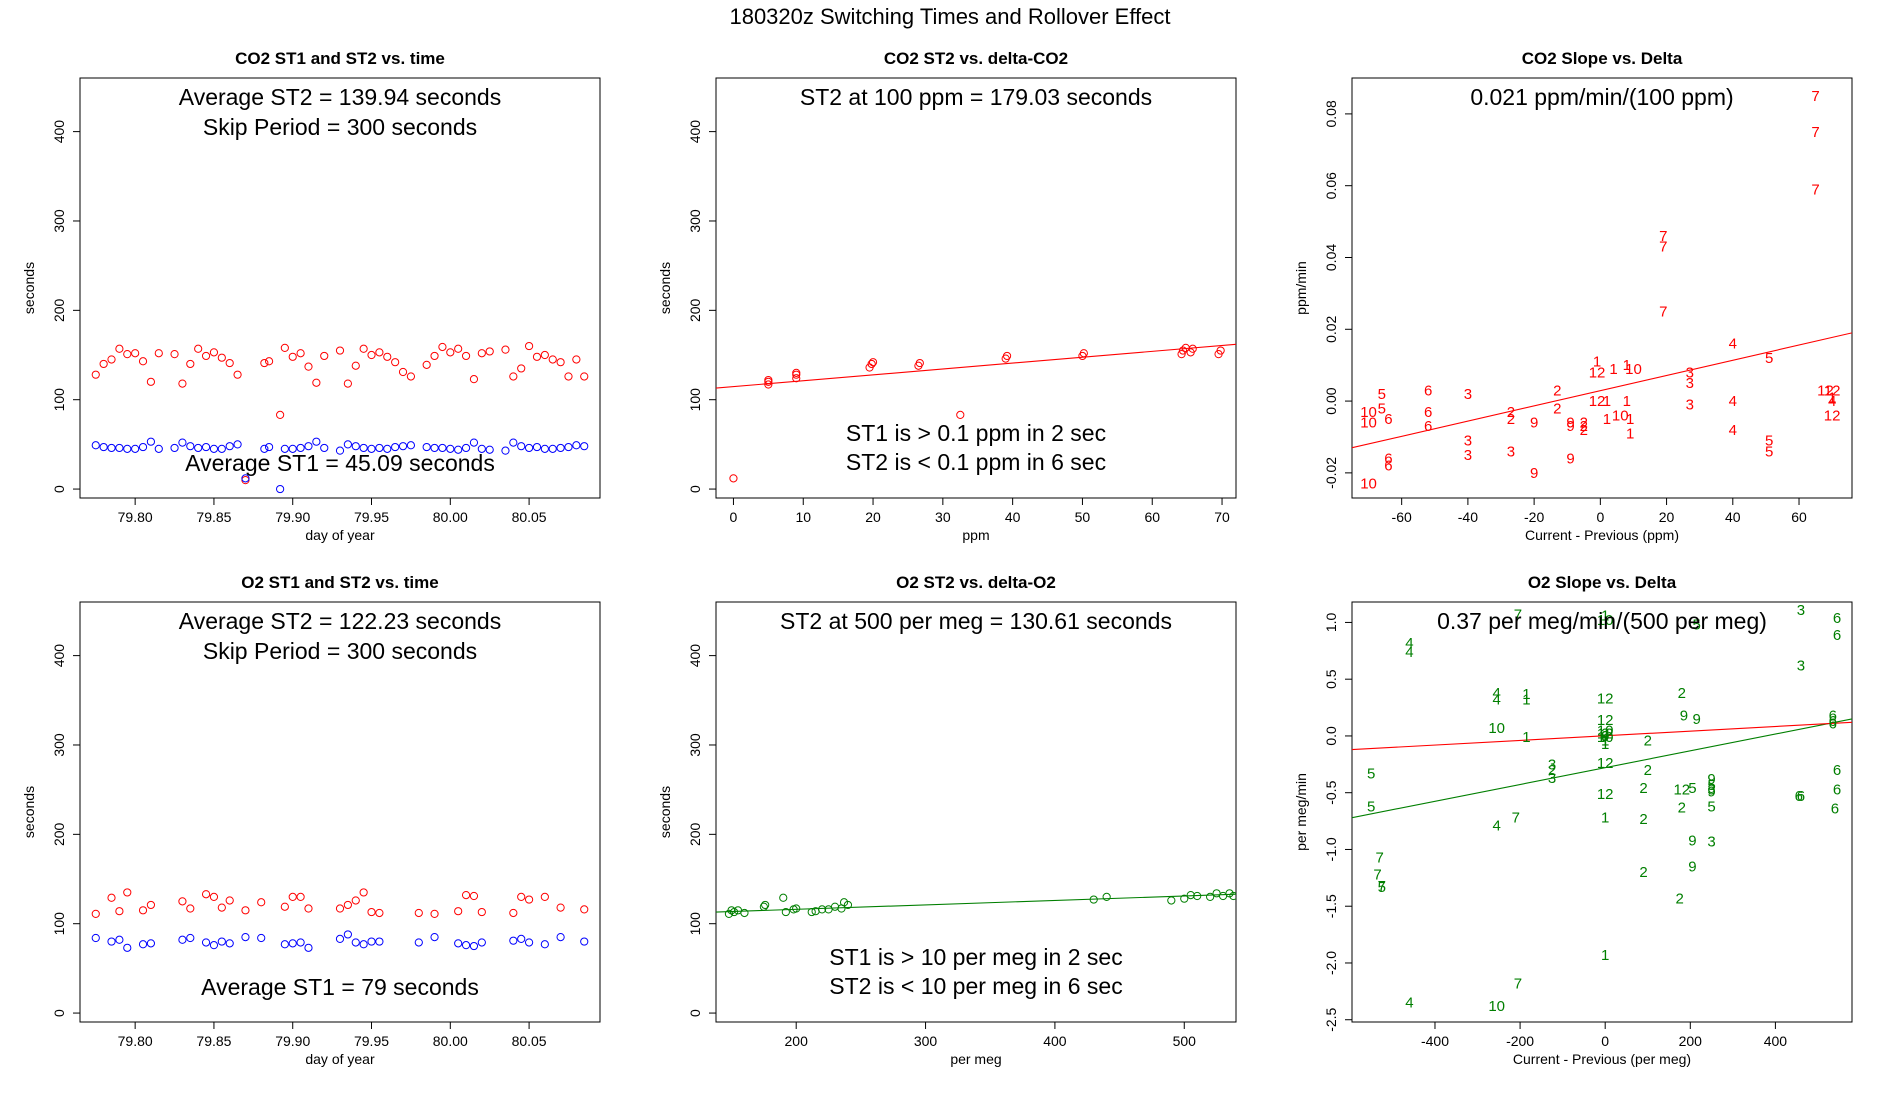 The image size is (1900, 1100). What do you see at coordinates (1331, 257) in the screenshot?
I see `y-tick-label: 0.04` at bounding box center [1331, 257].